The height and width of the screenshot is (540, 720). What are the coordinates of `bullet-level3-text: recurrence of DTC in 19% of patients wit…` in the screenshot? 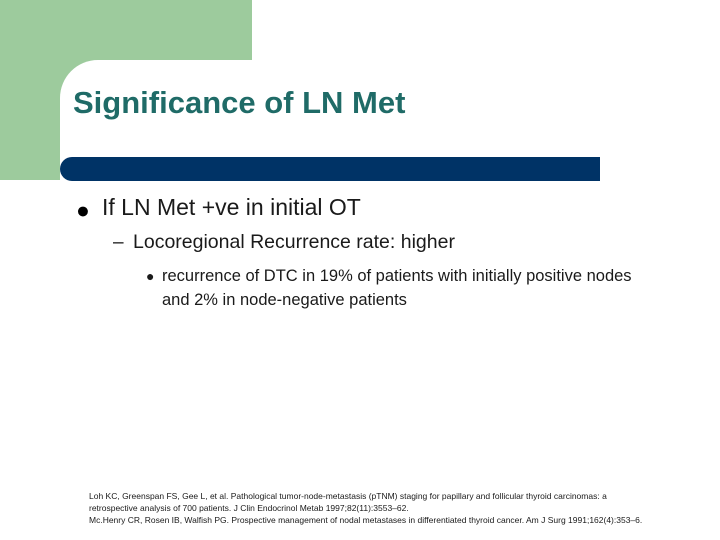 It's located at (397, 288).